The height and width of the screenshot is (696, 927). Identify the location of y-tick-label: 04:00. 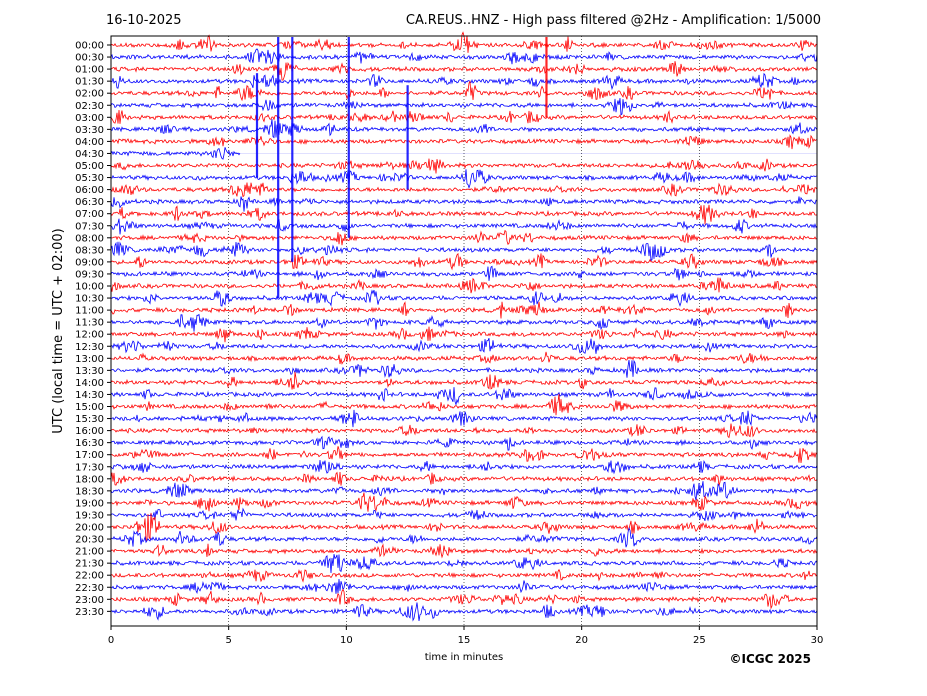
(89, 142).